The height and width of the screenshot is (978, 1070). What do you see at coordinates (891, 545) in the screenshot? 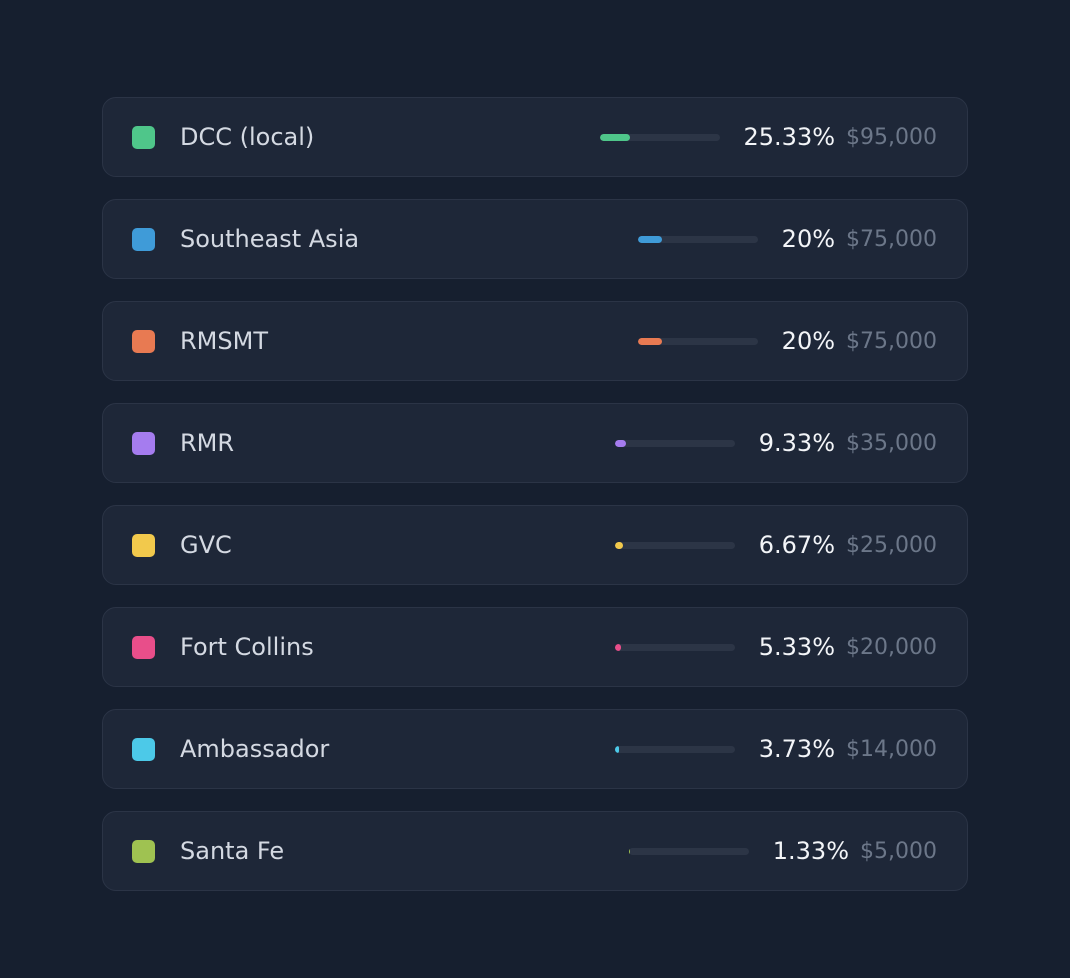
I see `amount-label: $25,000` at bounding box center [891, 545].